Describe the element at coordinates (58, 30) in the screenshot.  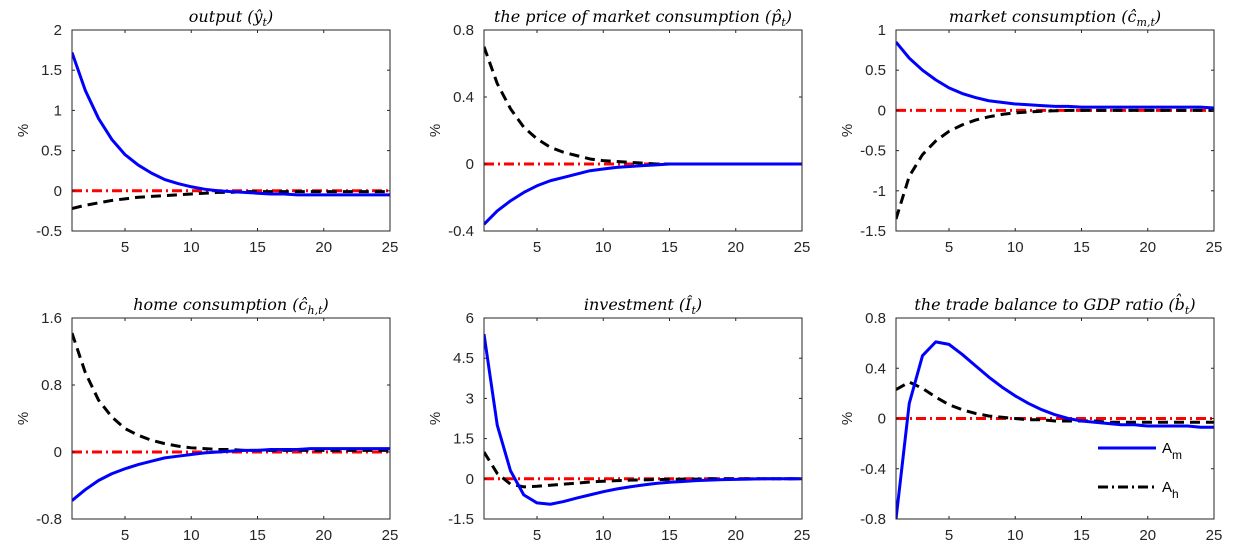
I see `y-tick-label: 2` at that location.